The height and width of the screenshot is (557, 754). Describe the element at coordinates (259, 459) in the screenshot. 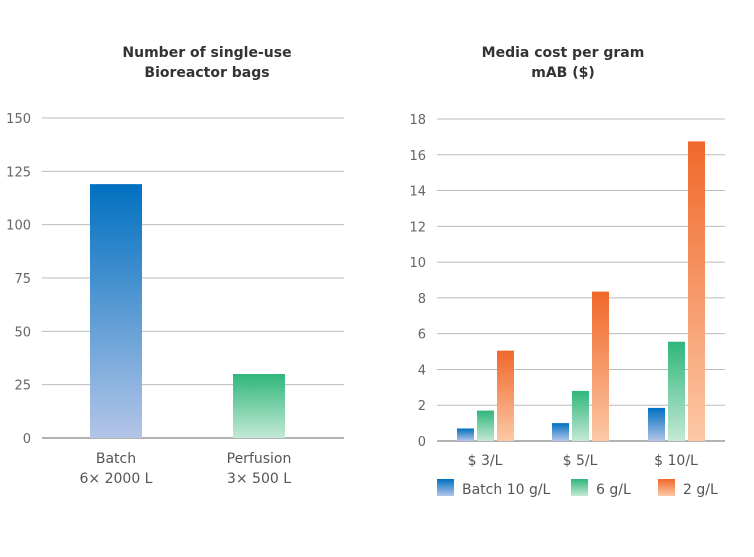

I see `x-tick-label: Perfusion` at that location.